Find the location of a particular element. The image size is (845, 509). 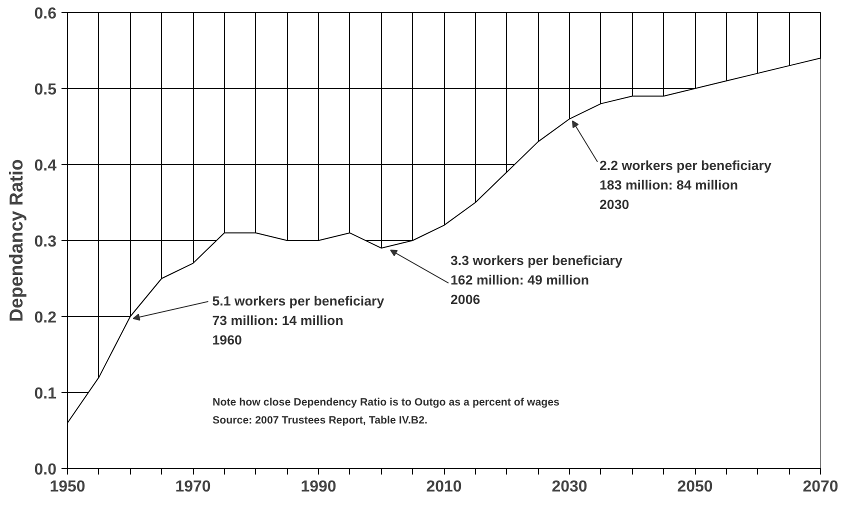

y-axis-title: Dependancy Ratio is located at coordinates (15, 240).